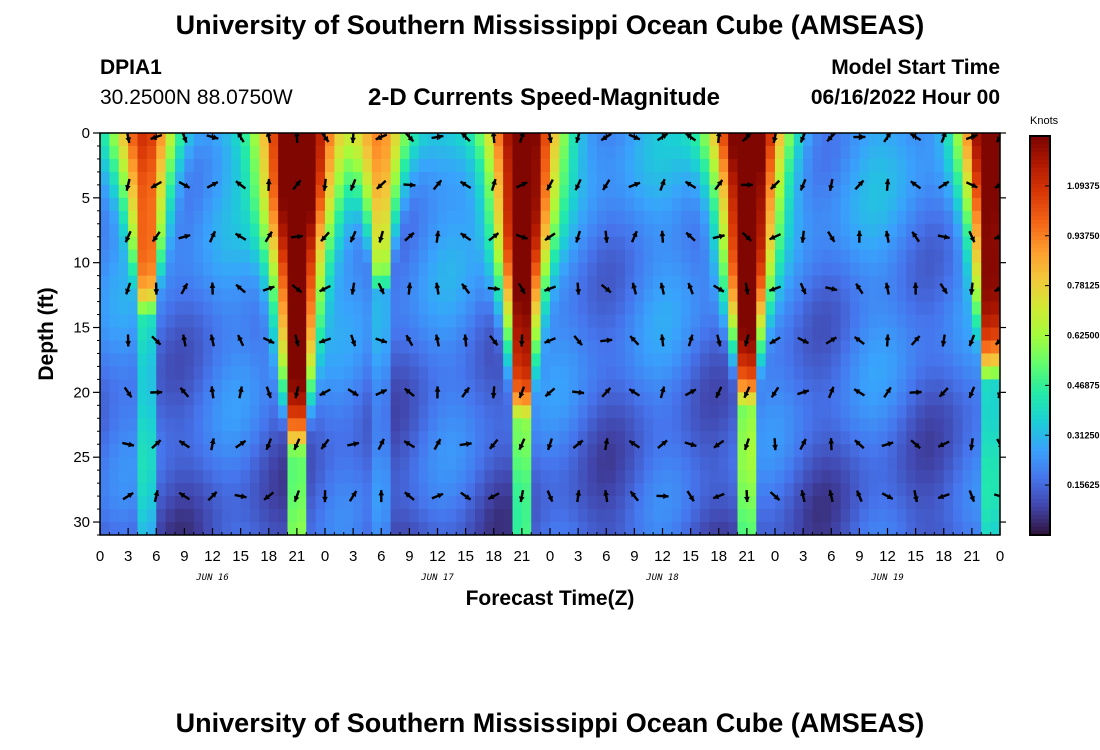 The image size is (1100, 750). Describe the element at coordinates (1083, 385) in the screenshot. I see `colorbar-tick-label: 0.46875` at that location.